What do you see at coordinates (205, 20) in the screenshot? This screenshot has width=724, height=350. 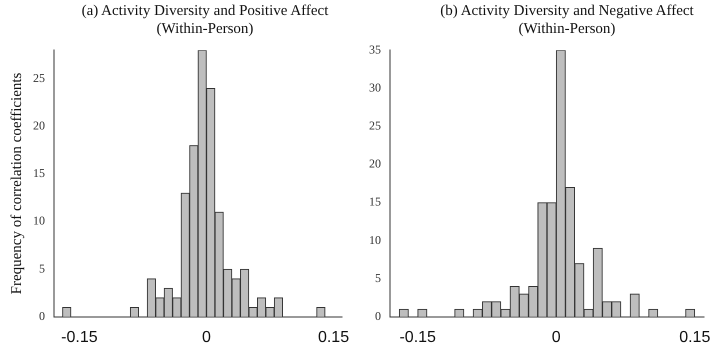 I see `chart-title: (a) Activity Diversity and Positive Affect (Within-Person)` at bounding box center [205, 20].